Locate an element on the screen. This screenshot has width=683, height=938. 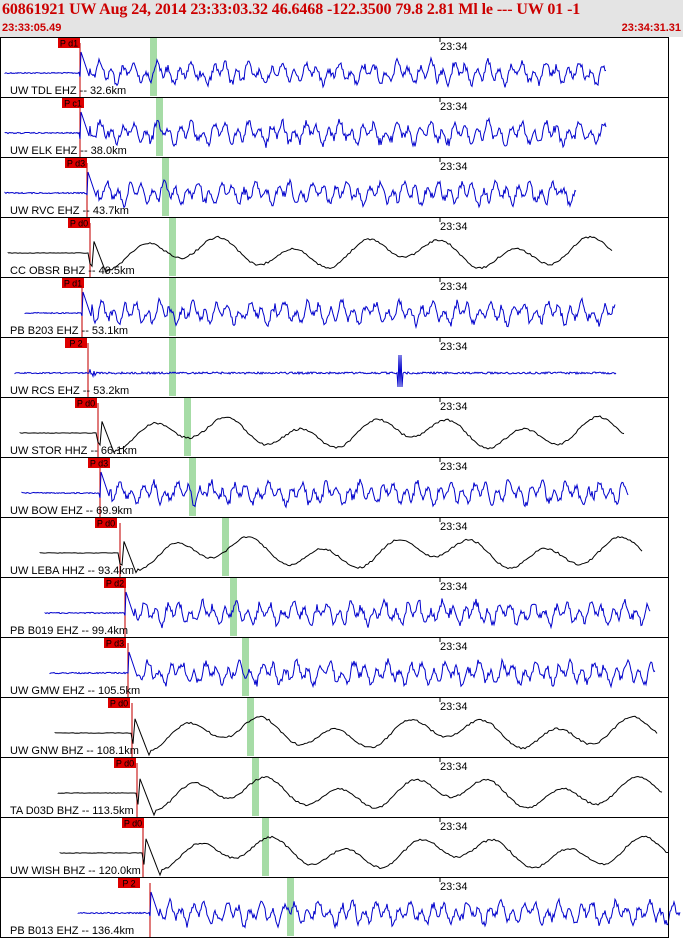
trace-row: P d3 23:34 UW RVC EHZ -- 43.7km is located at coordinates (334, 187).